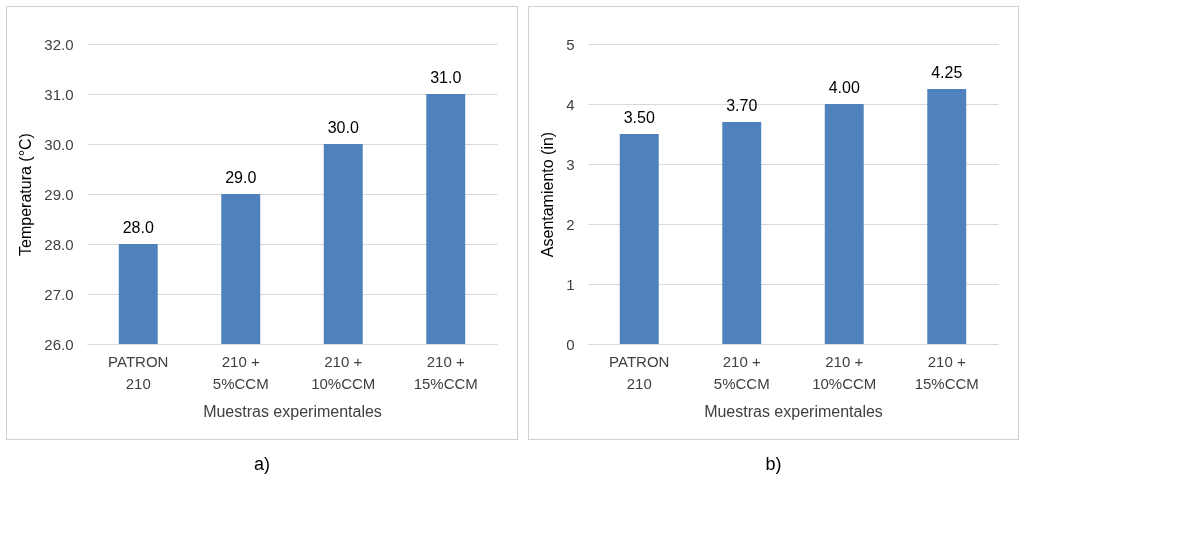  What do you see at coordinates (59, 244) in the screenshot?
I see `y-tick-label: 28.0` at bounding box center [59, 244].